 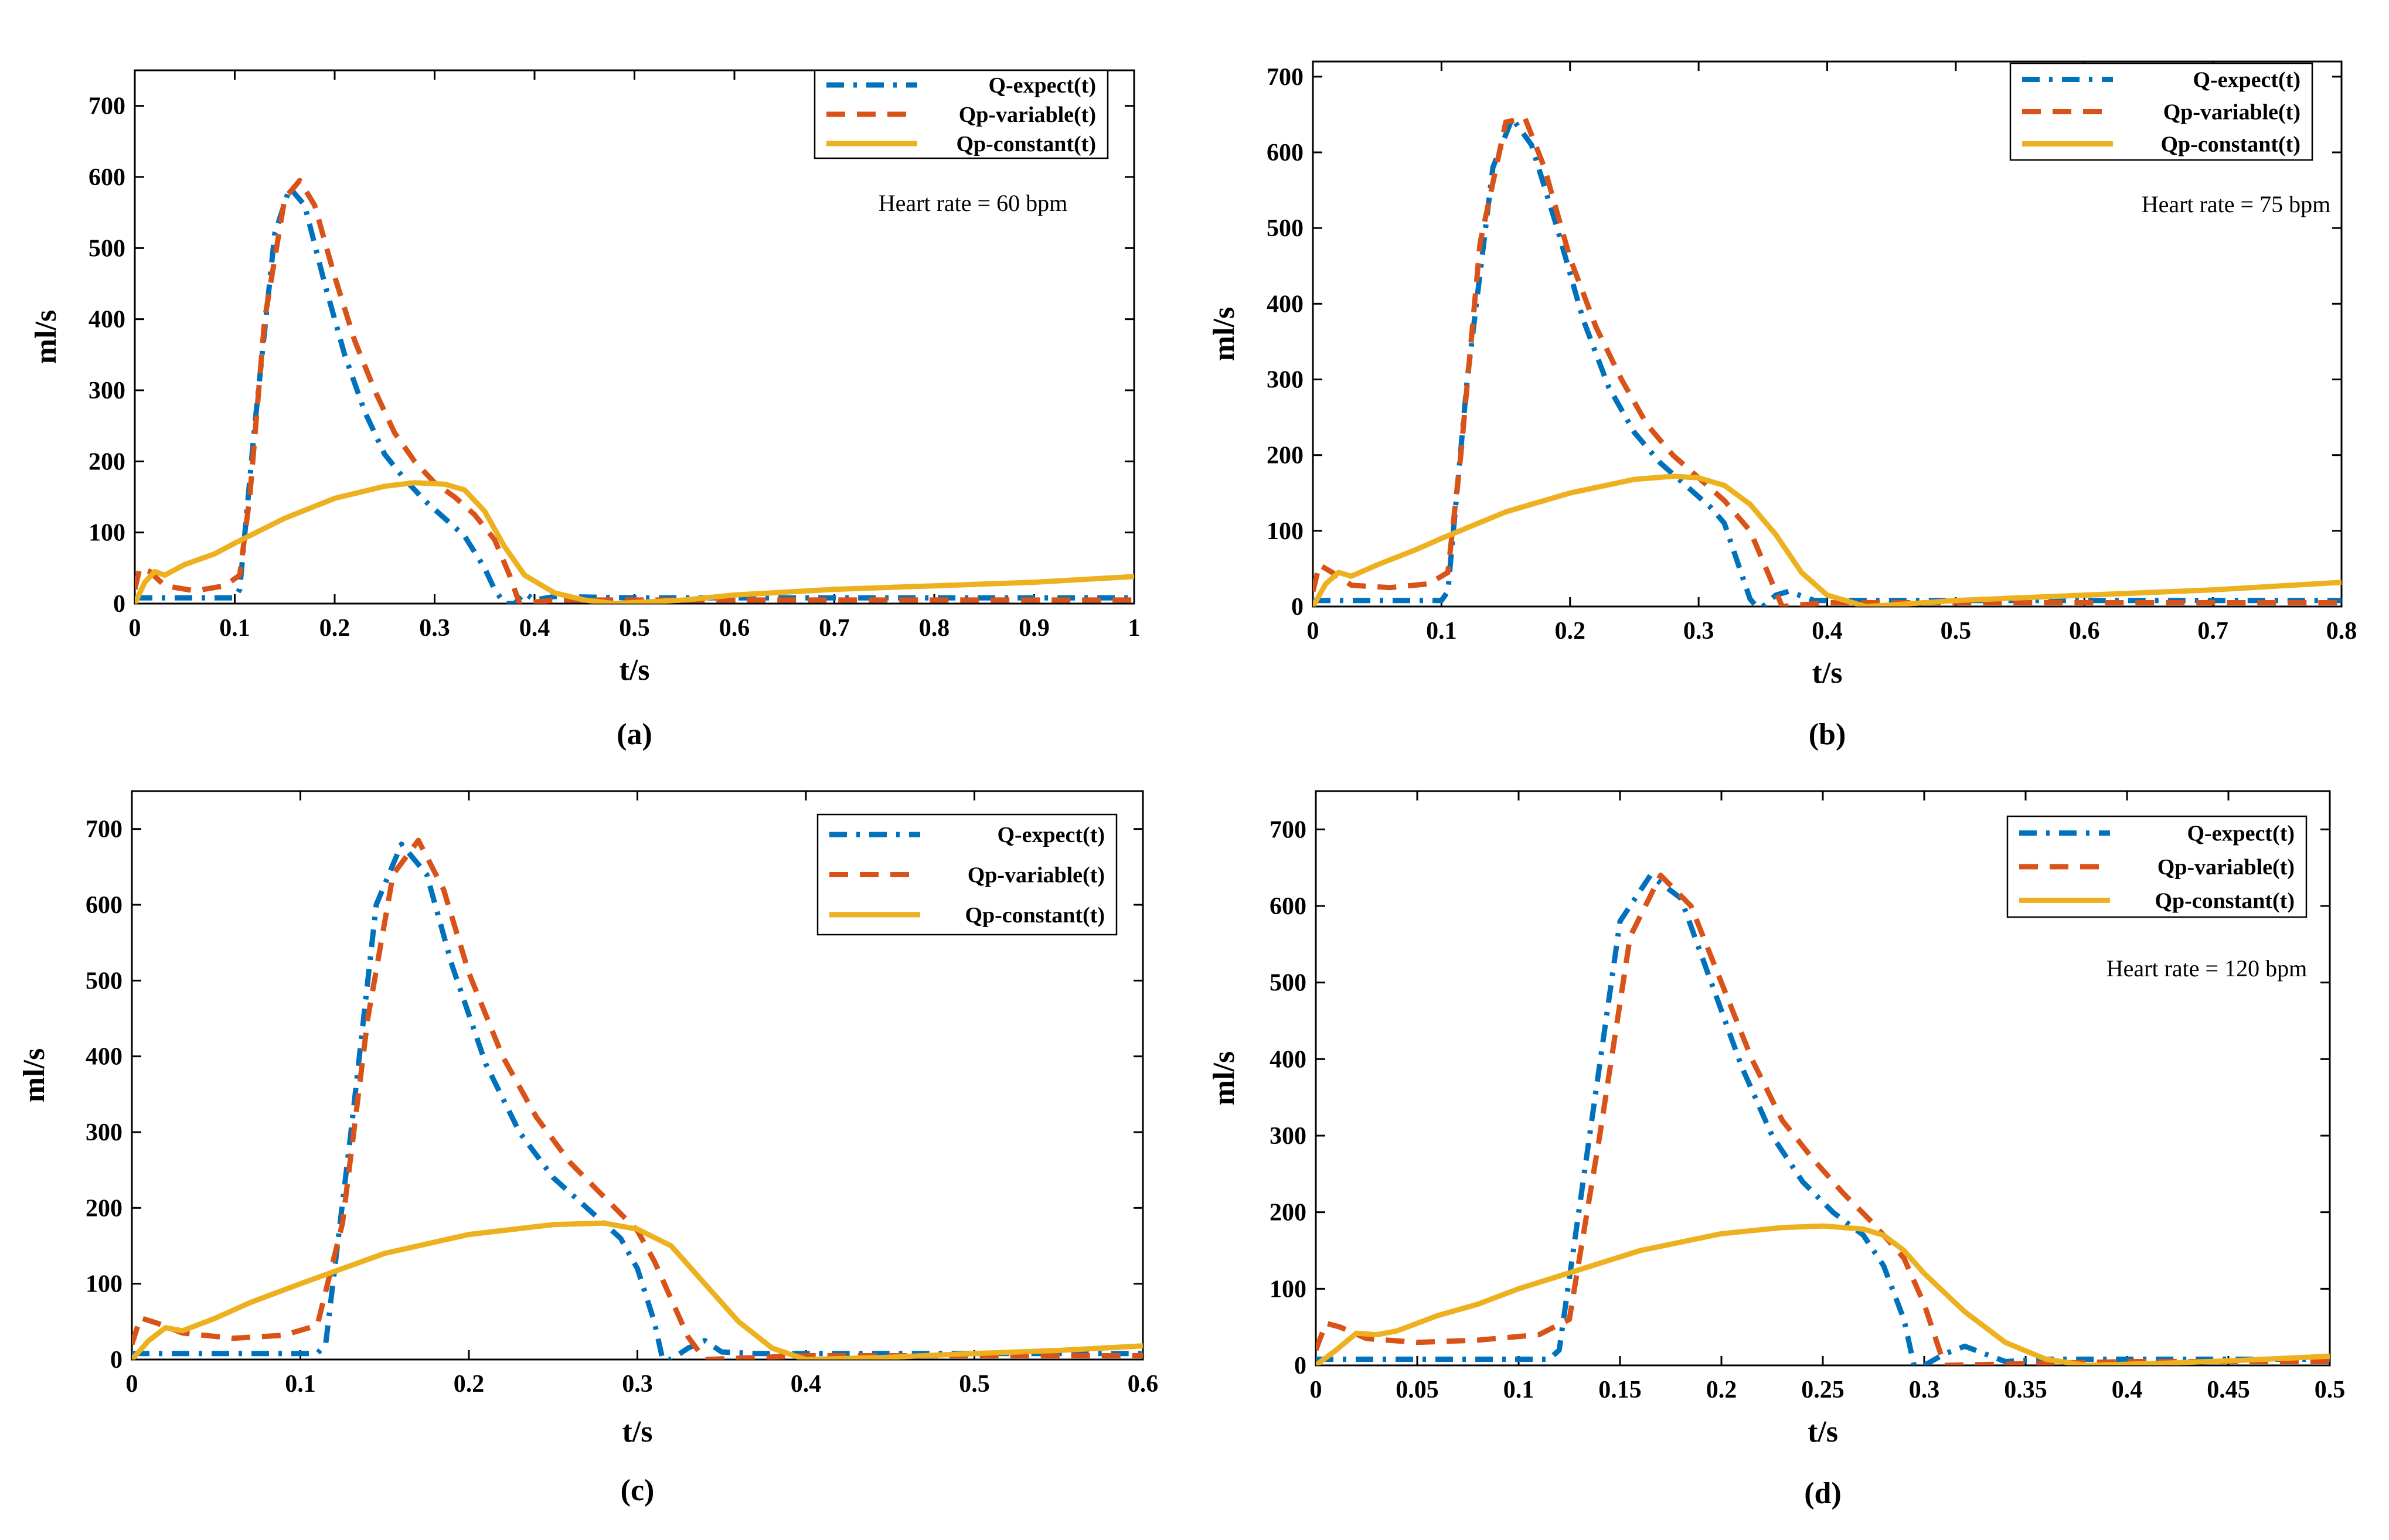 What do you see at coordinates (1827, 734) in the screenshot?
I see `subplot-caption: (b)` at bounding box center [1827, 734].